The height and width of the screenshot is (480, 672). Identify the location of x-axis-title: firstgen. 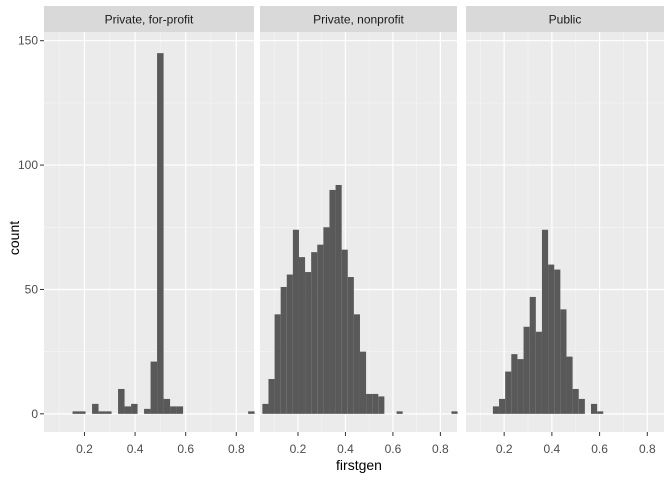
(359, 465).